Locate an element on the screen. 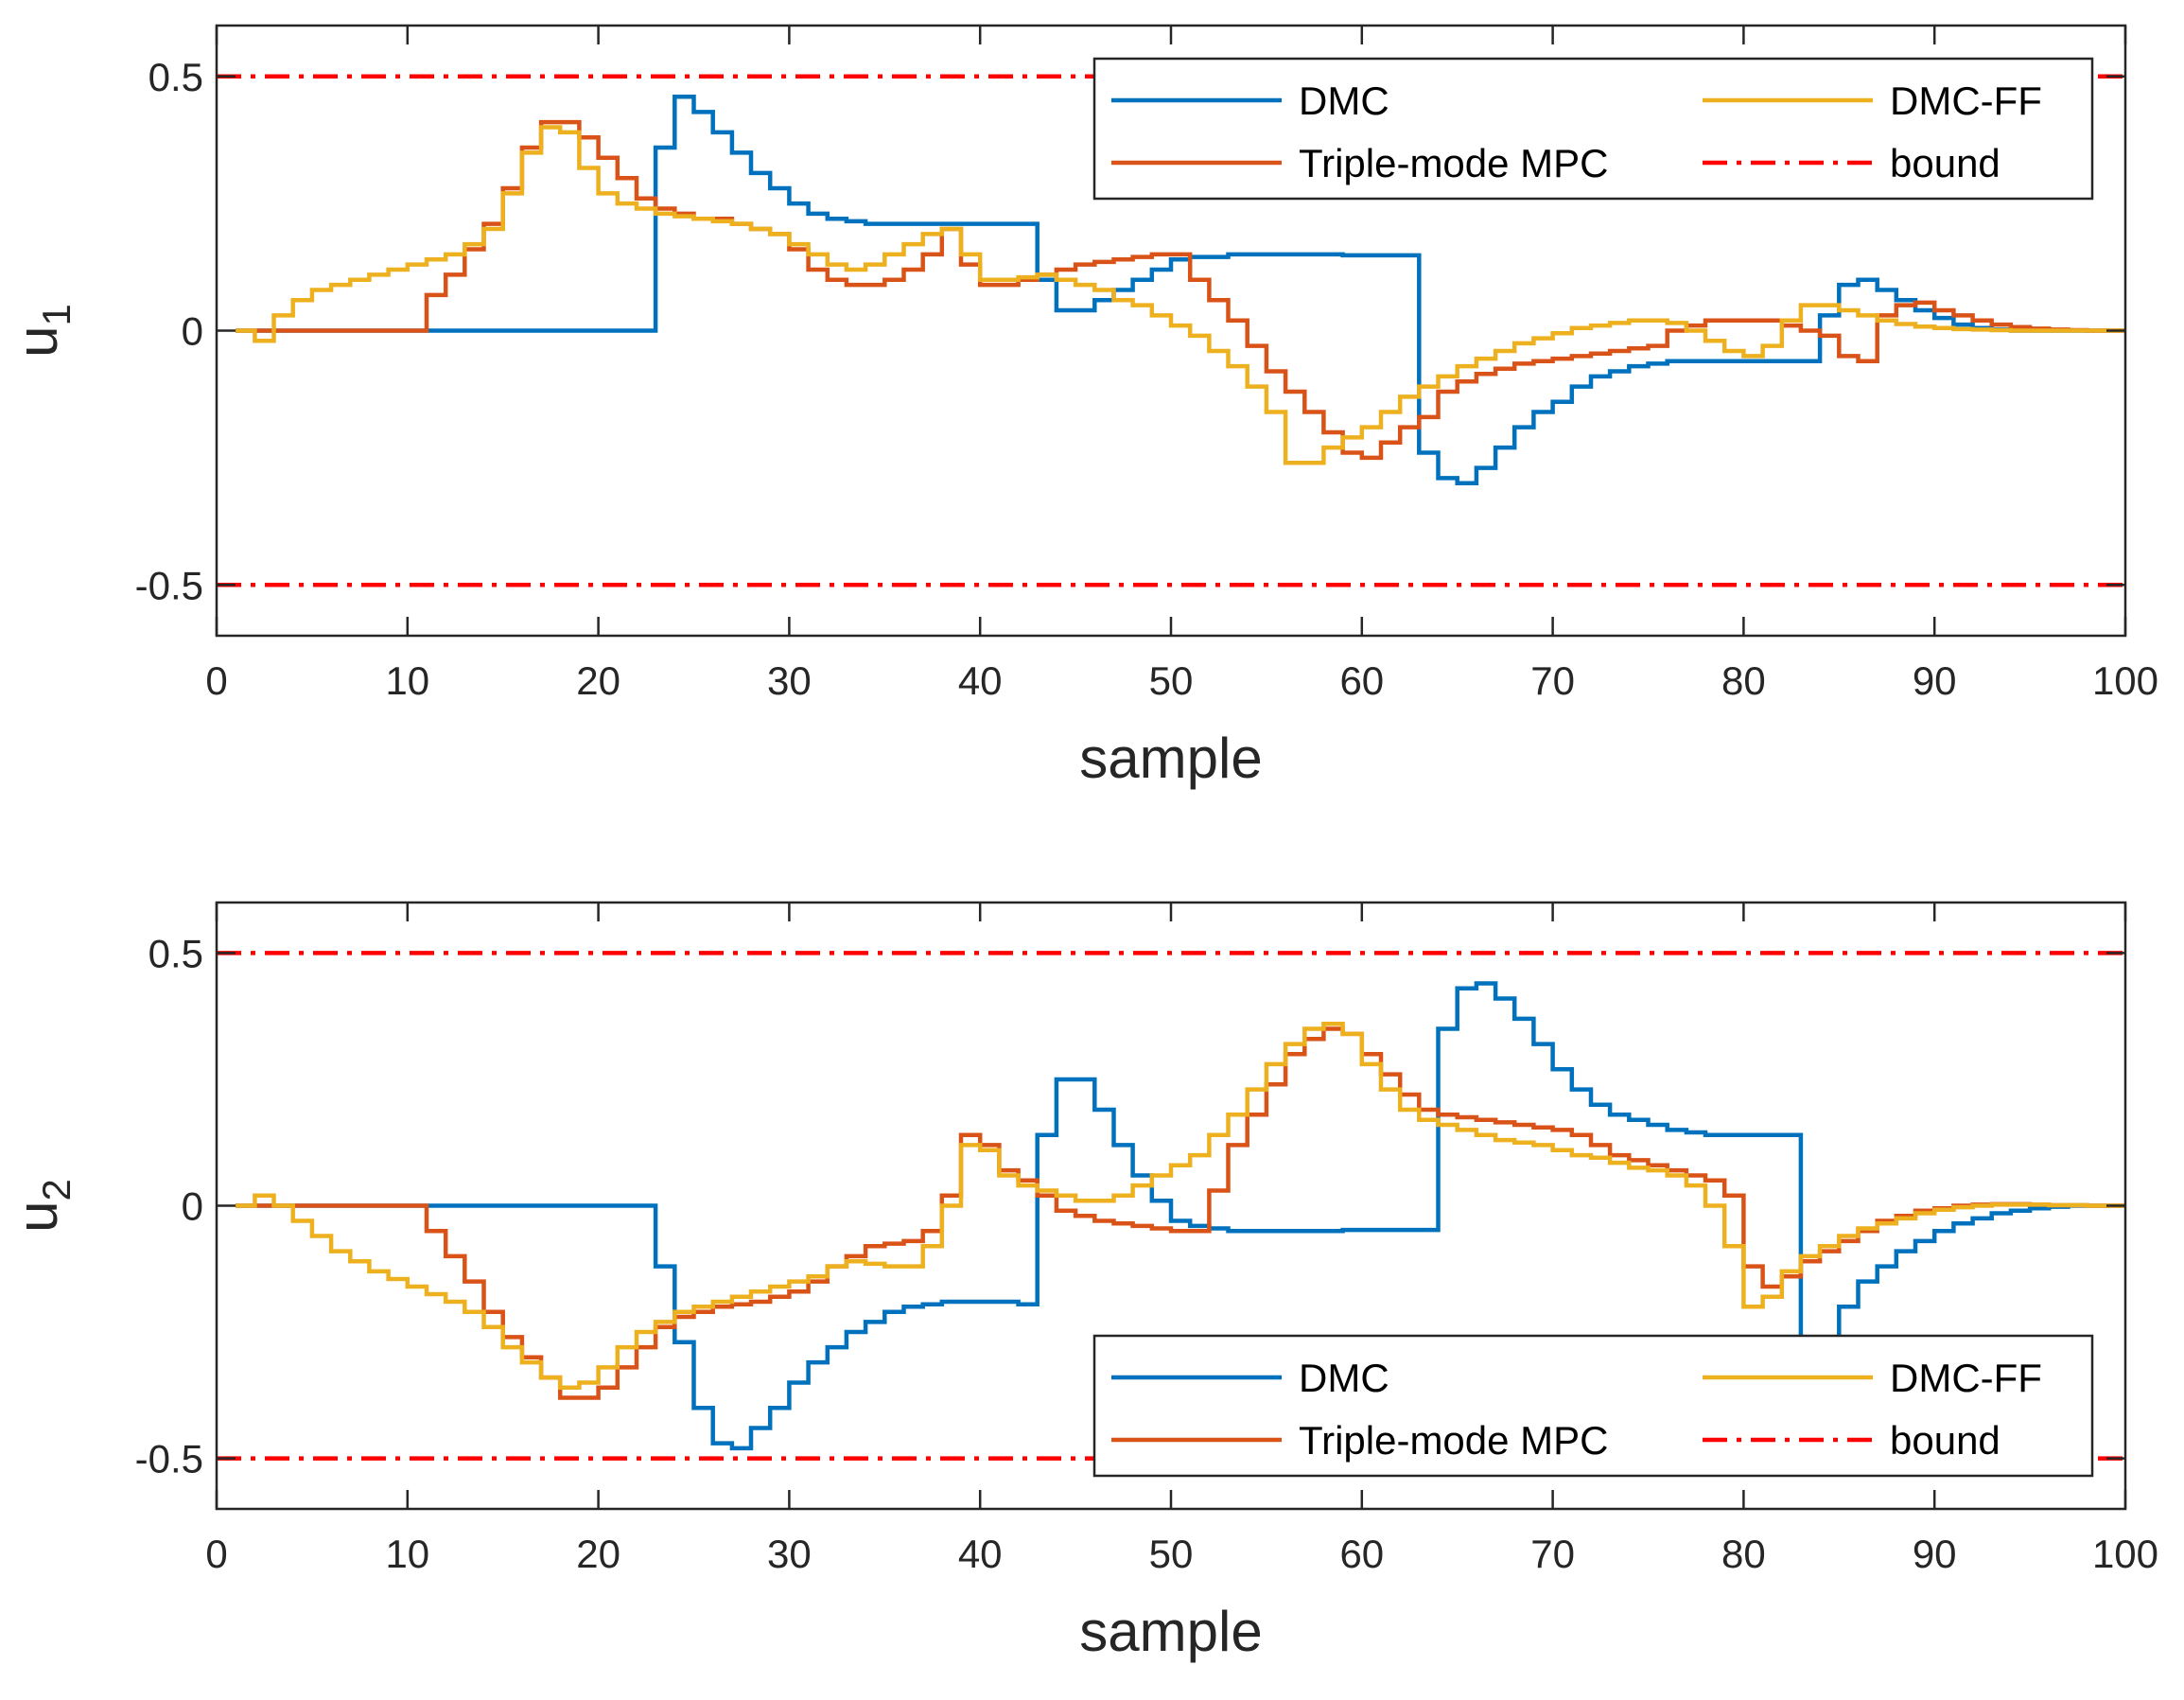 This screenshot has height=1700, width=2184. y-axis-label: u1 is located at coordinates (43, 331).